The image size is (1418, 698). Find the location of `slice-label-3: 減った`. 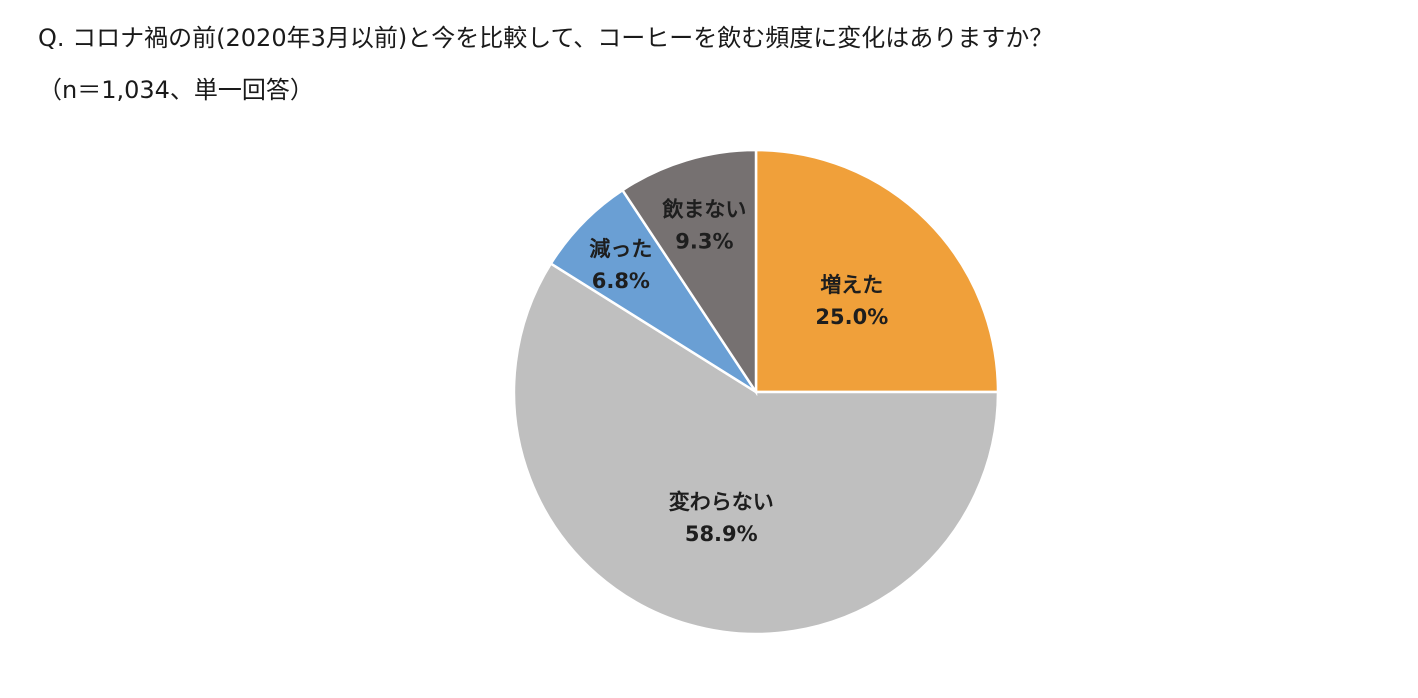

slice-label-3: 減った is located at coordinates (620, 249).